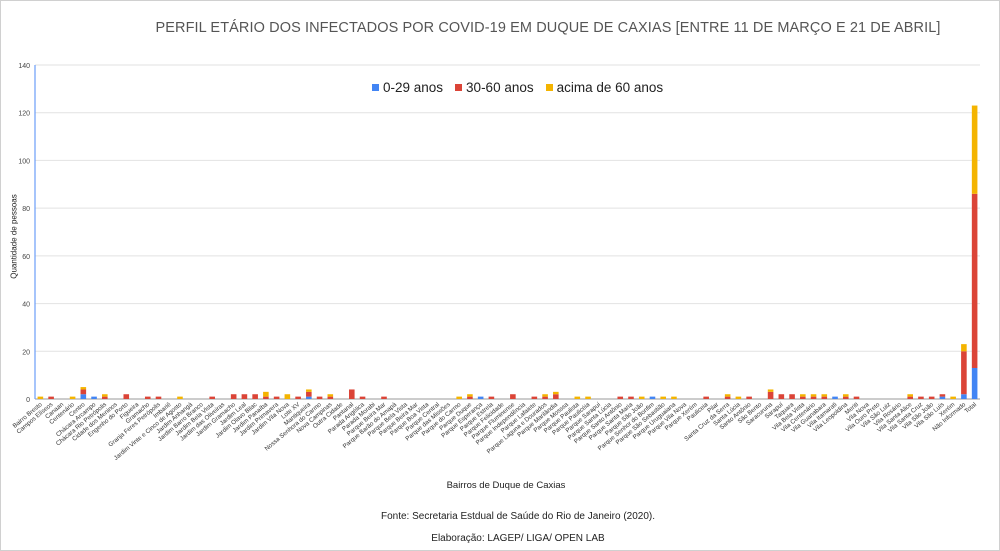  Describe the element at coordinates (26, 352) in the screenshot. I see `y-tick-label-20: 20` at that location.